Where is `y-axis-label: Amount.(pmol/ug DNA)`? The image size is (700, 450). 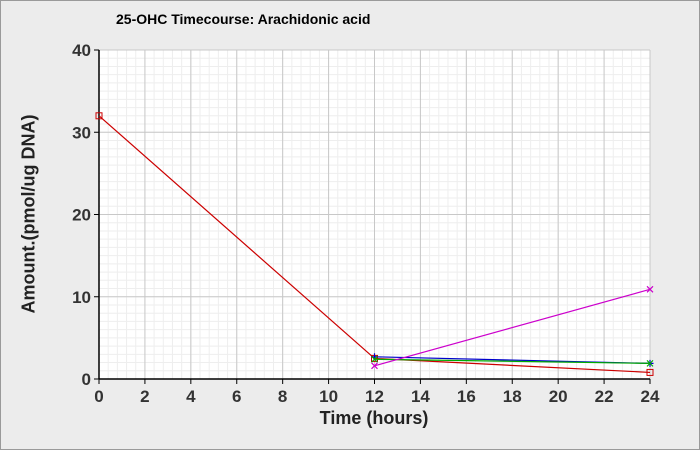
y-axis-label: Amount.(pmol/ug DNA) is located at coordinates (28, 214).